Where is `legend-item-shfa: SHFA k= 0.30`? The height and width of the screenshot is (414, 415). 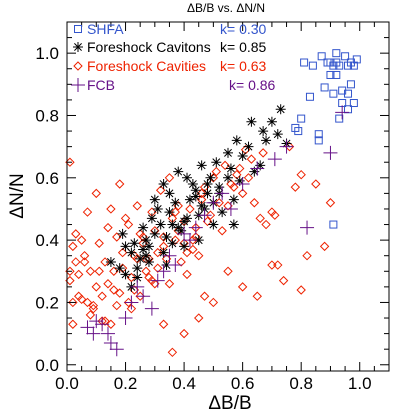
legend-item-shfa: SHFA k= 0.30 is located at coordinates (170, 29).